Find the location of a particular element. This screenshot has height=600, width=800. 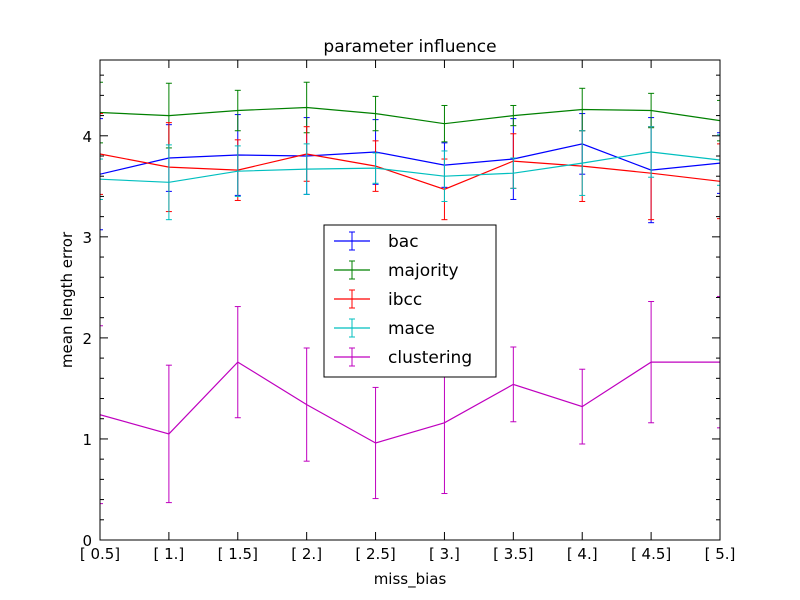

x-tick-label: [ 3.5] is located at coordinates (513, 554).